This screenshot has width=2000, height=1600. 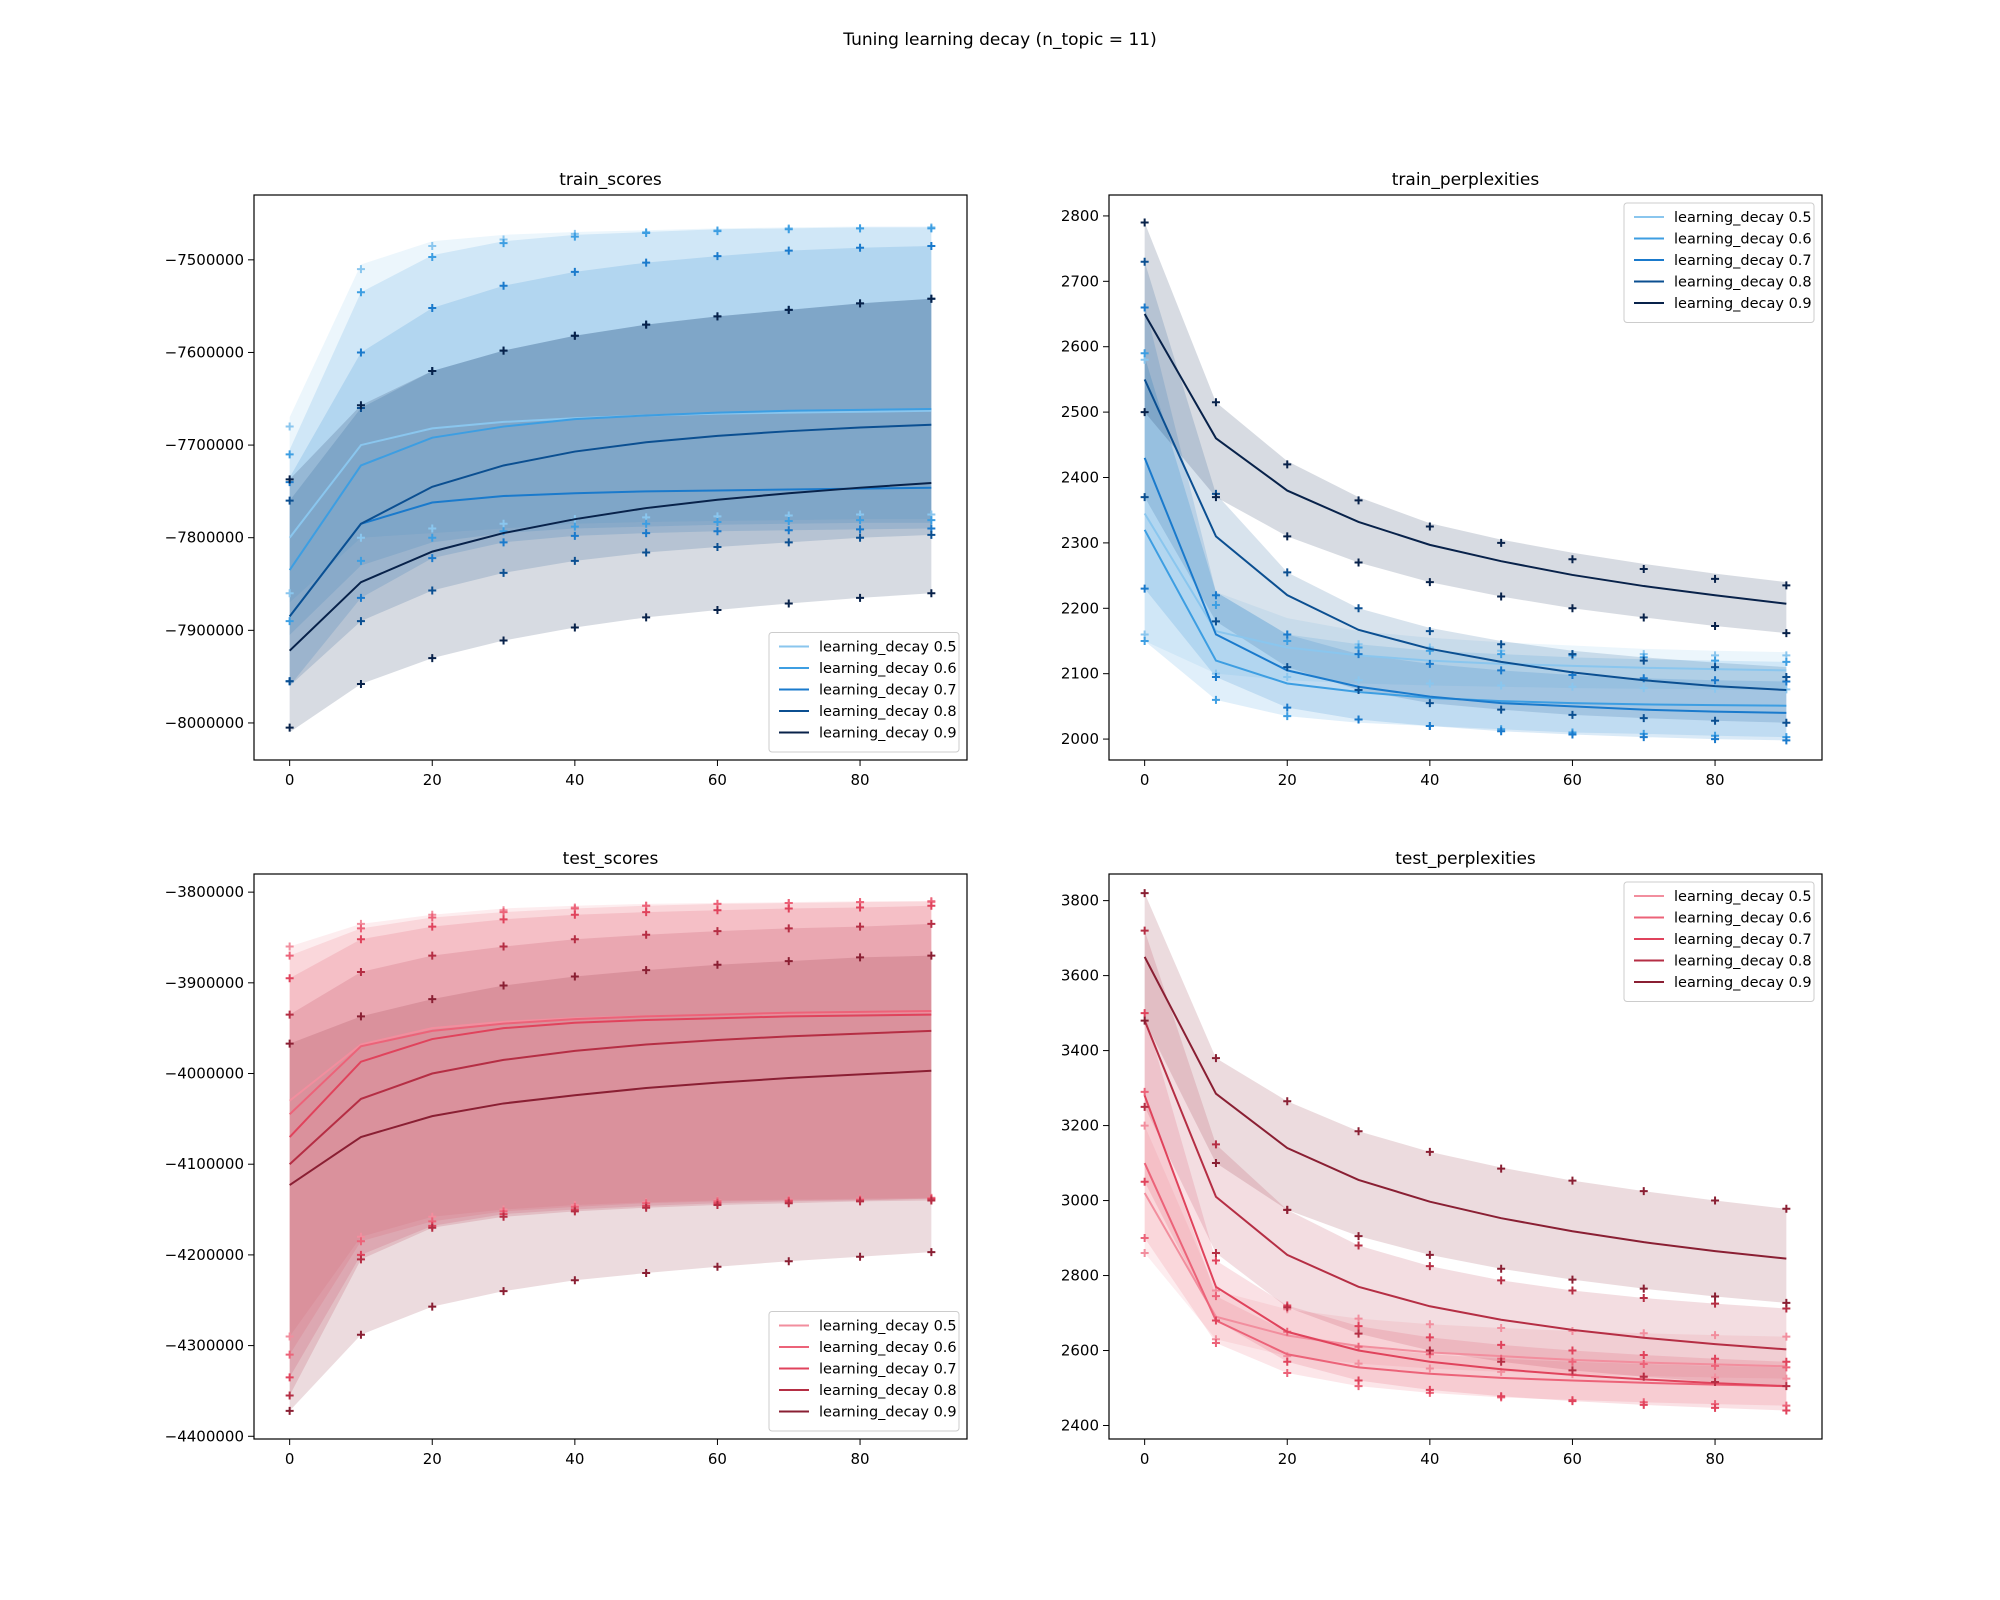 What do you see at coordinates (290, 780) in the screenshot?
I see `x-tick-label: 0` at bounding box center [290, 780].